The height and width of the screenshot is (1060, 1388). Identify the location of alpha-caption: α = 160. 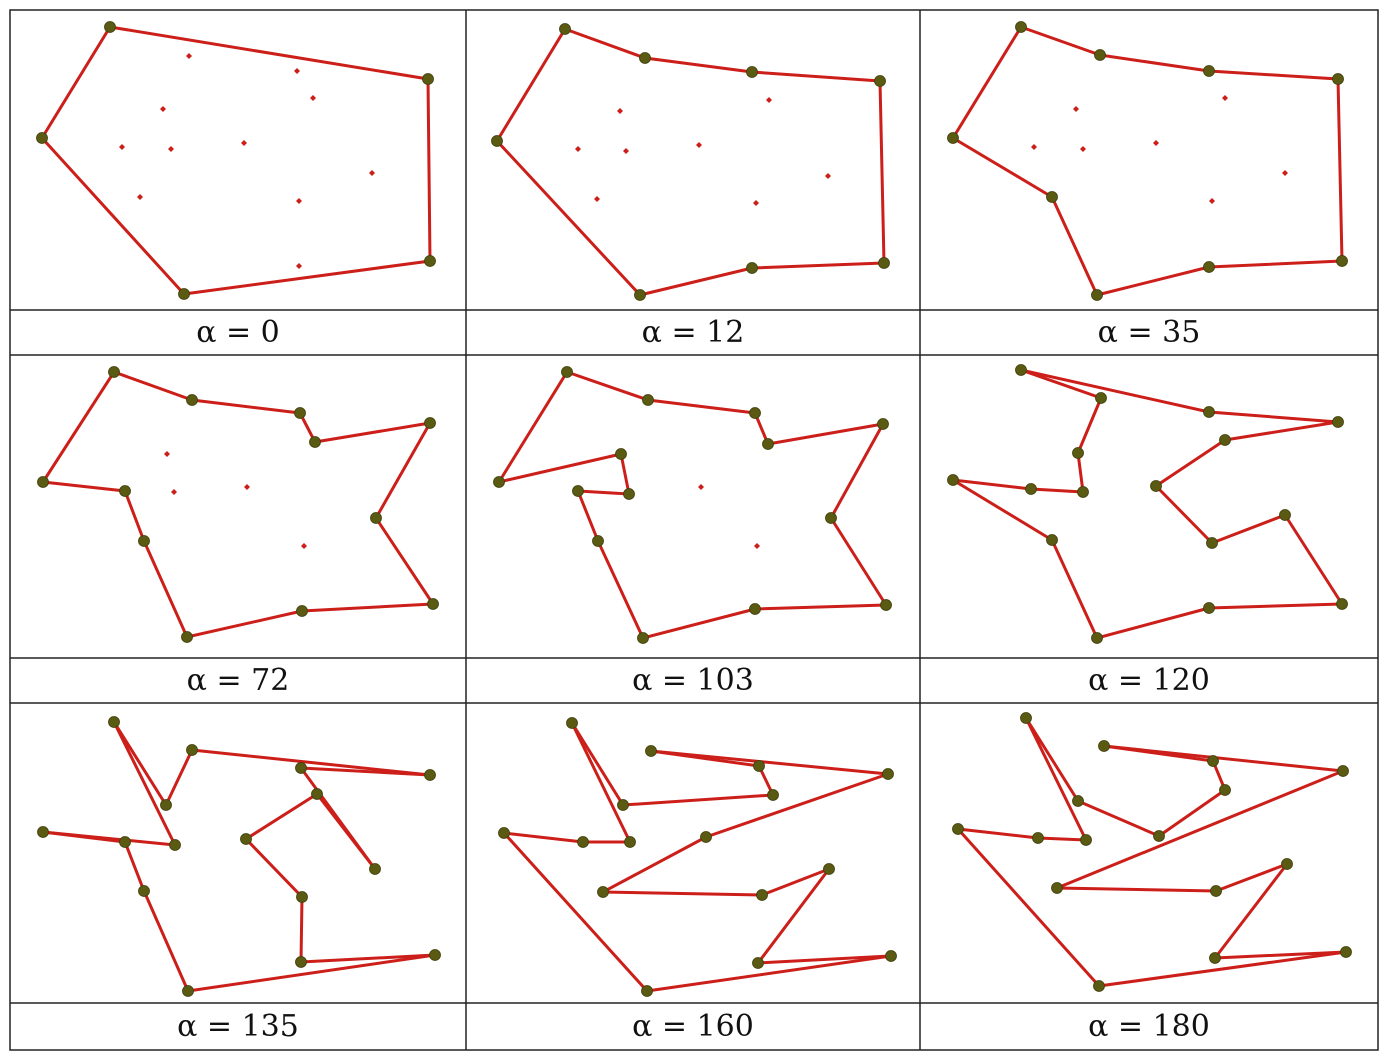
(693, 1026).